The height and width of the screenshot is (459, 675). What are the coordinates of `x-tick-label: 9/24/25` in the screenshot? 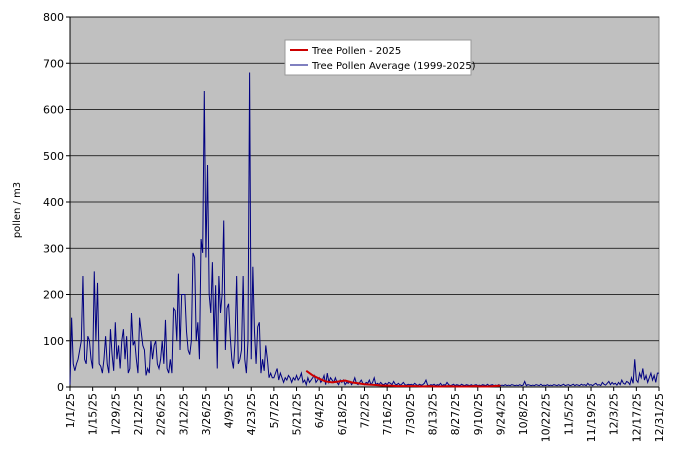 It's located at (500, 414).